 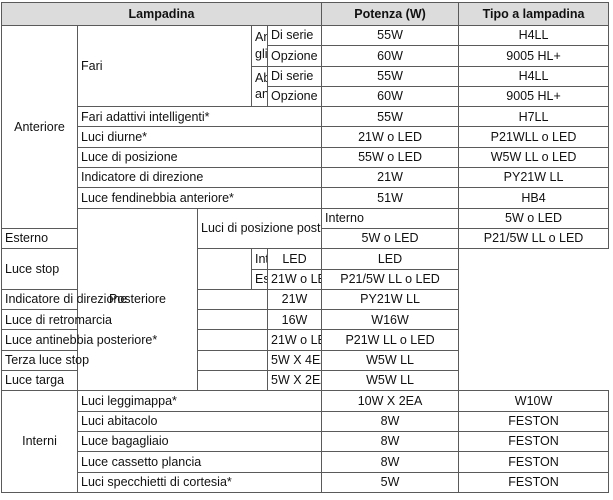 I want to click on type-value: HB4, so click(x=534, y=198).